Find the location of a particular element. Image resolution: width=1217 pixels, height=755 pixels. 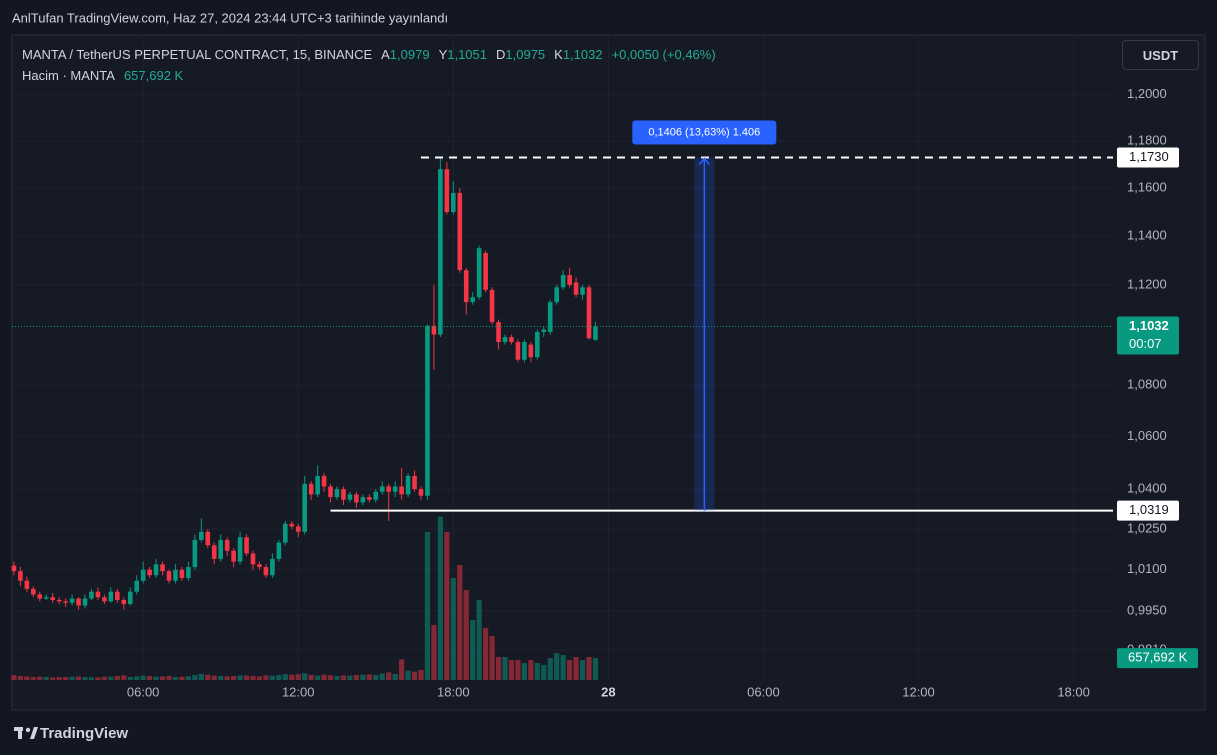

volume-badge-label: 657,692 K is located at coordinates (1158, 657).